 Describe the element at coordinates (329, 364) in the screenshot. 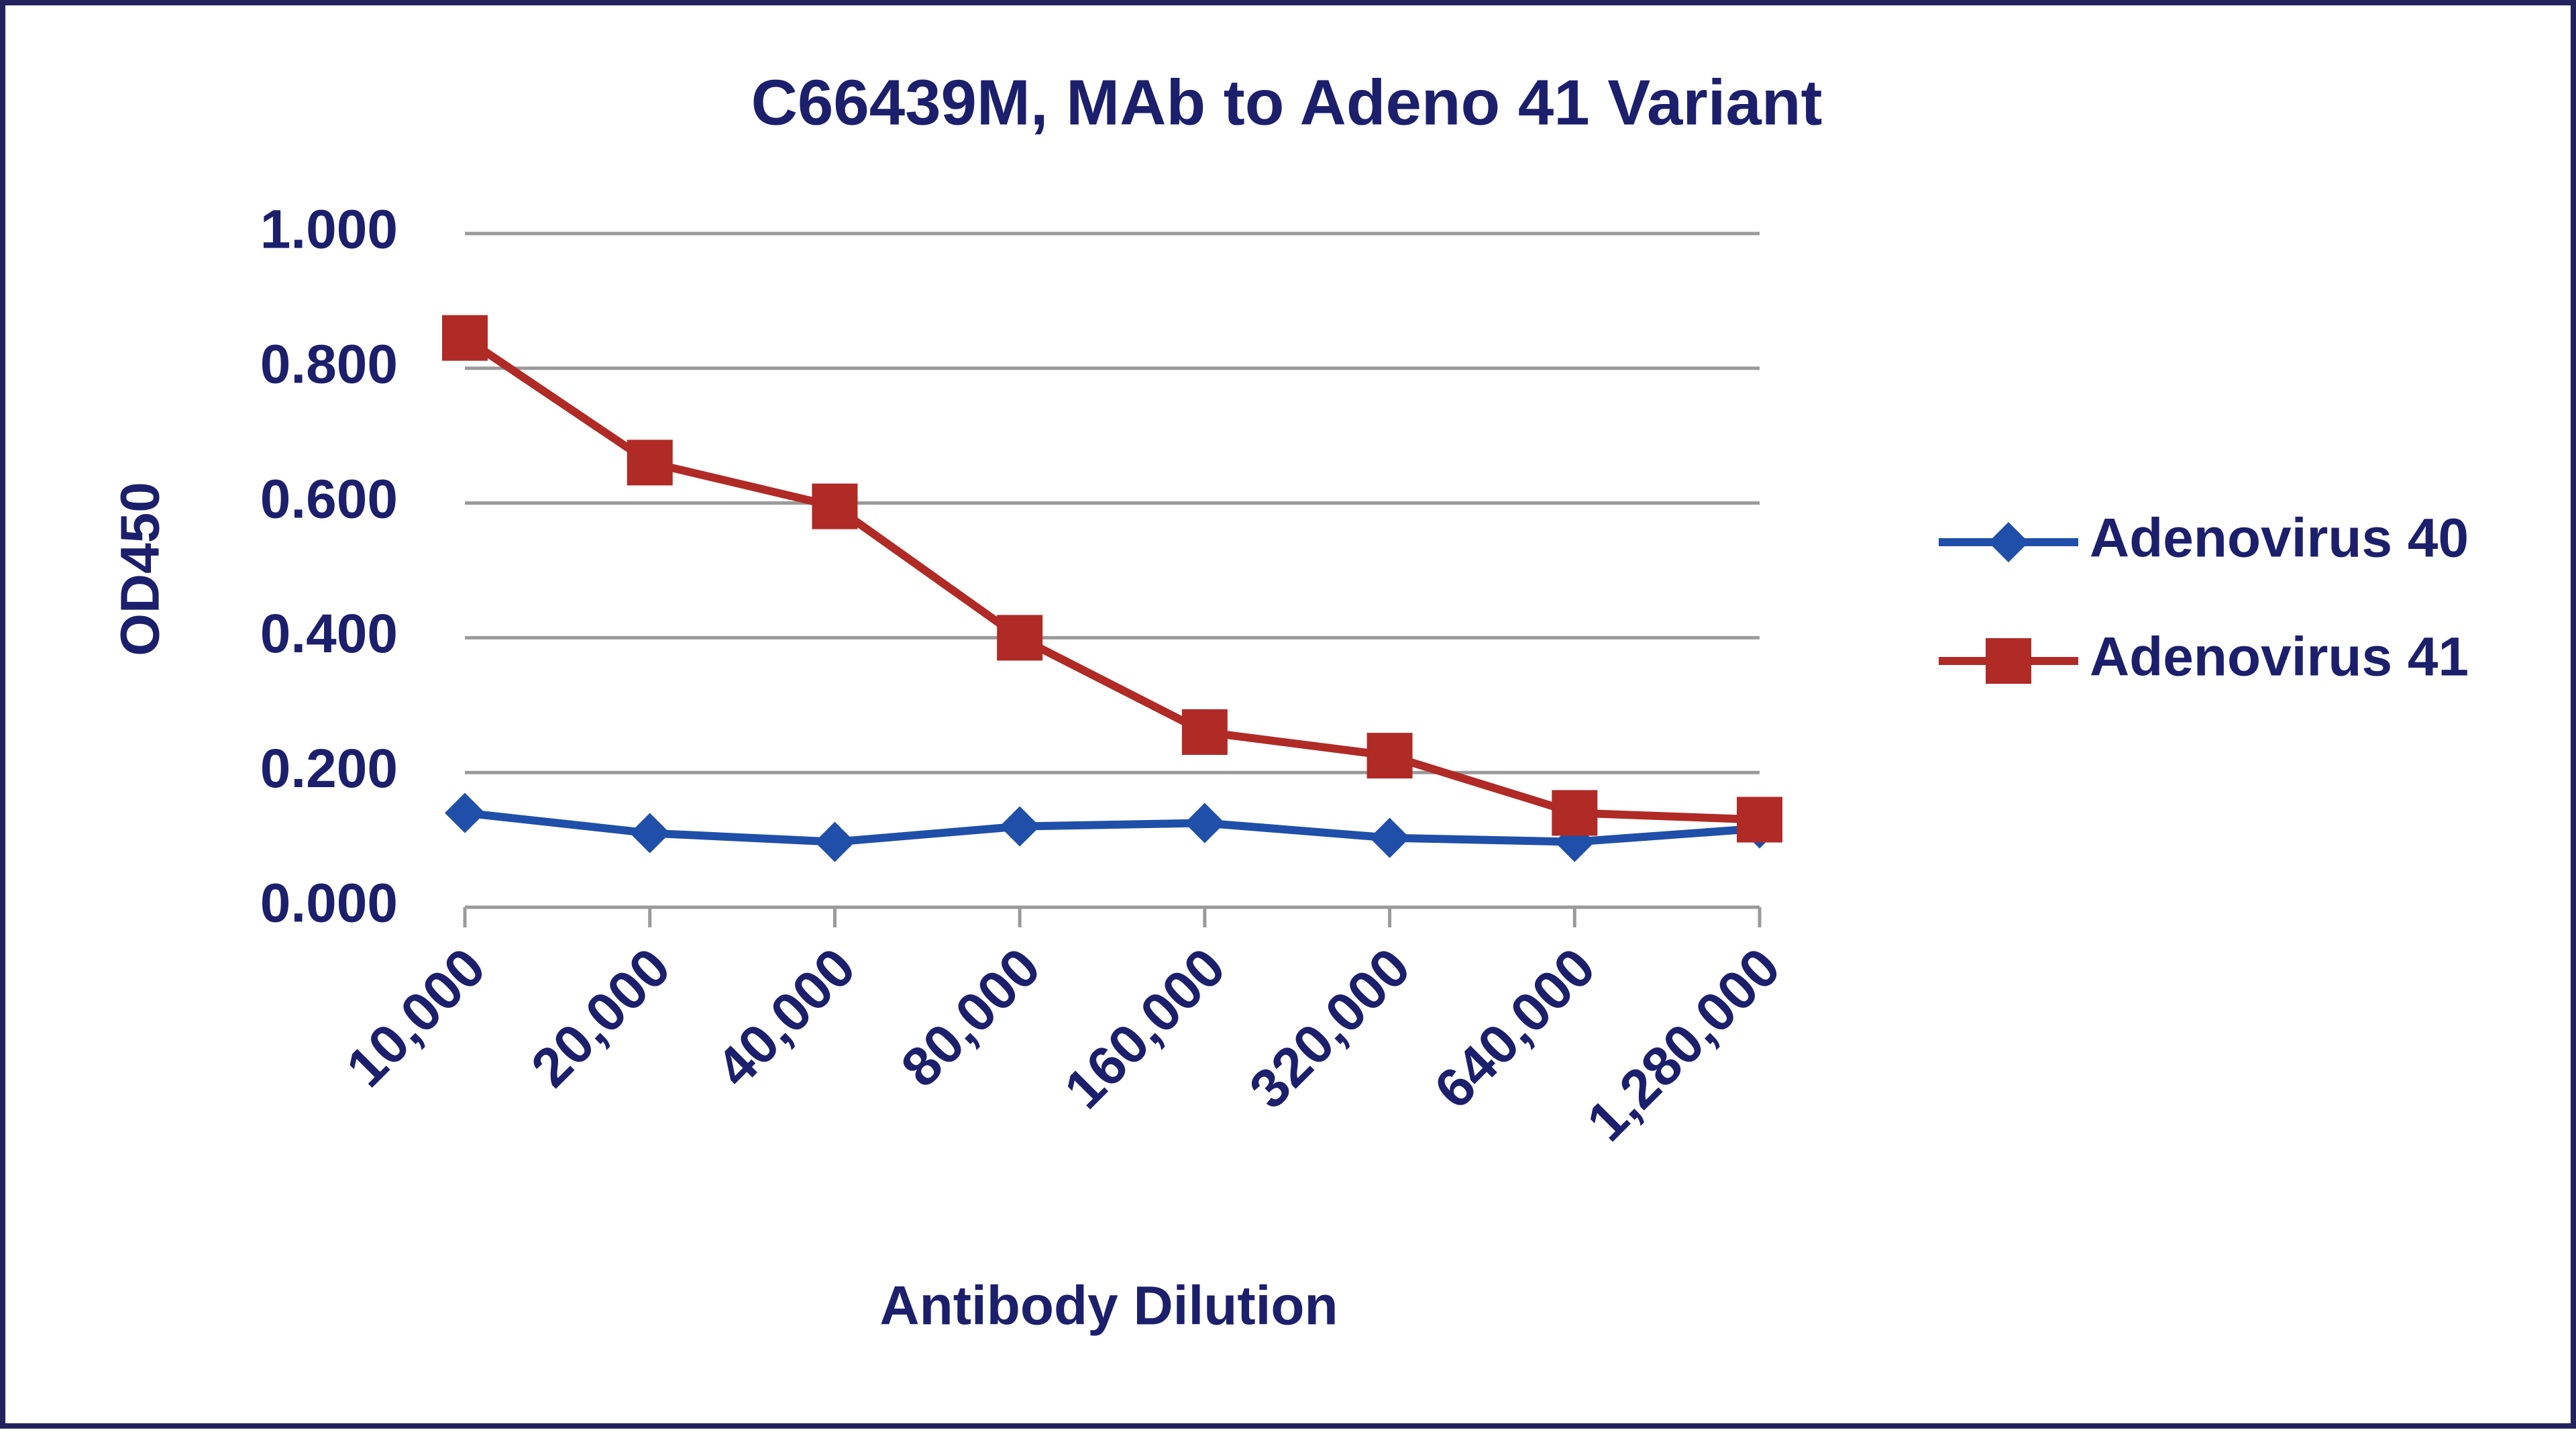

I see `y-tick-label: 0.800` at that location.